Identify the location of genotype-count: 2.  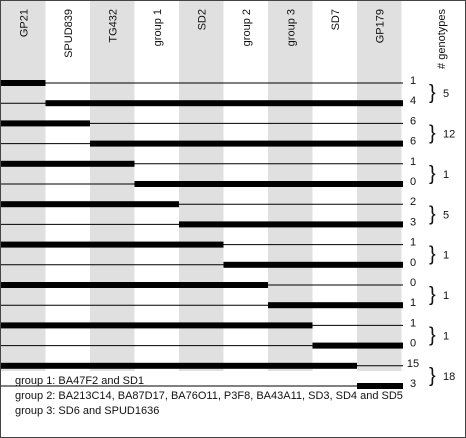
(413, 202).